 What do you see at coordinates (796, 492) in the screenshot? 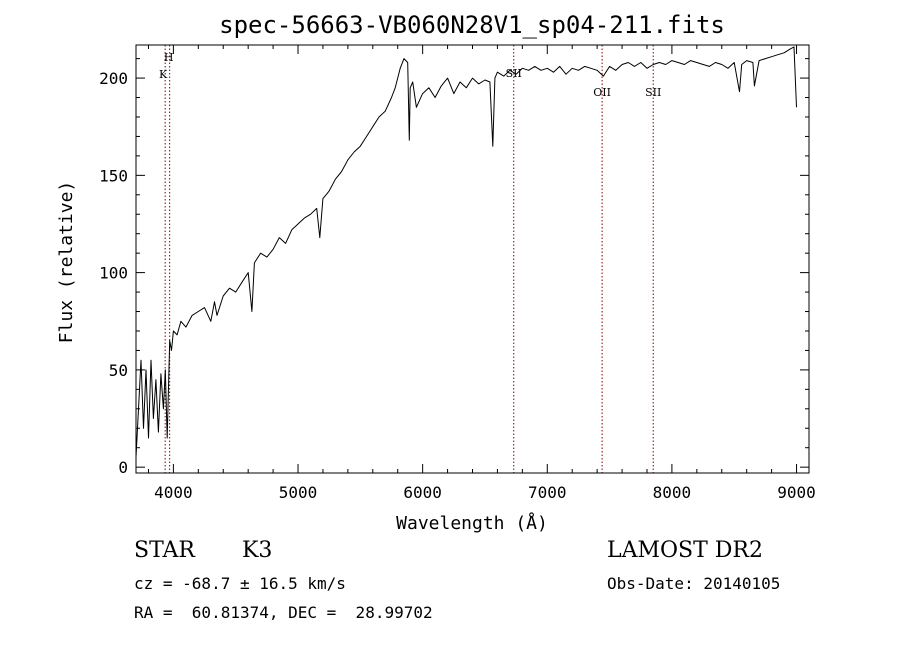
I see `x-tick-label-5: 9000` at bounding box center [796, 492].